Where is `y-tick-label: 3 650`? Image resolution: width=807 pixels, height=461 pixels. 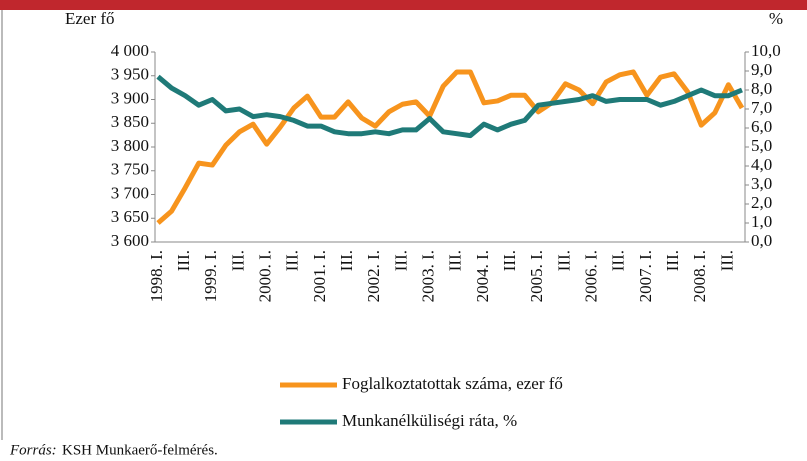
y-tick-label: 3 650 is located at coordinates (130, 216).